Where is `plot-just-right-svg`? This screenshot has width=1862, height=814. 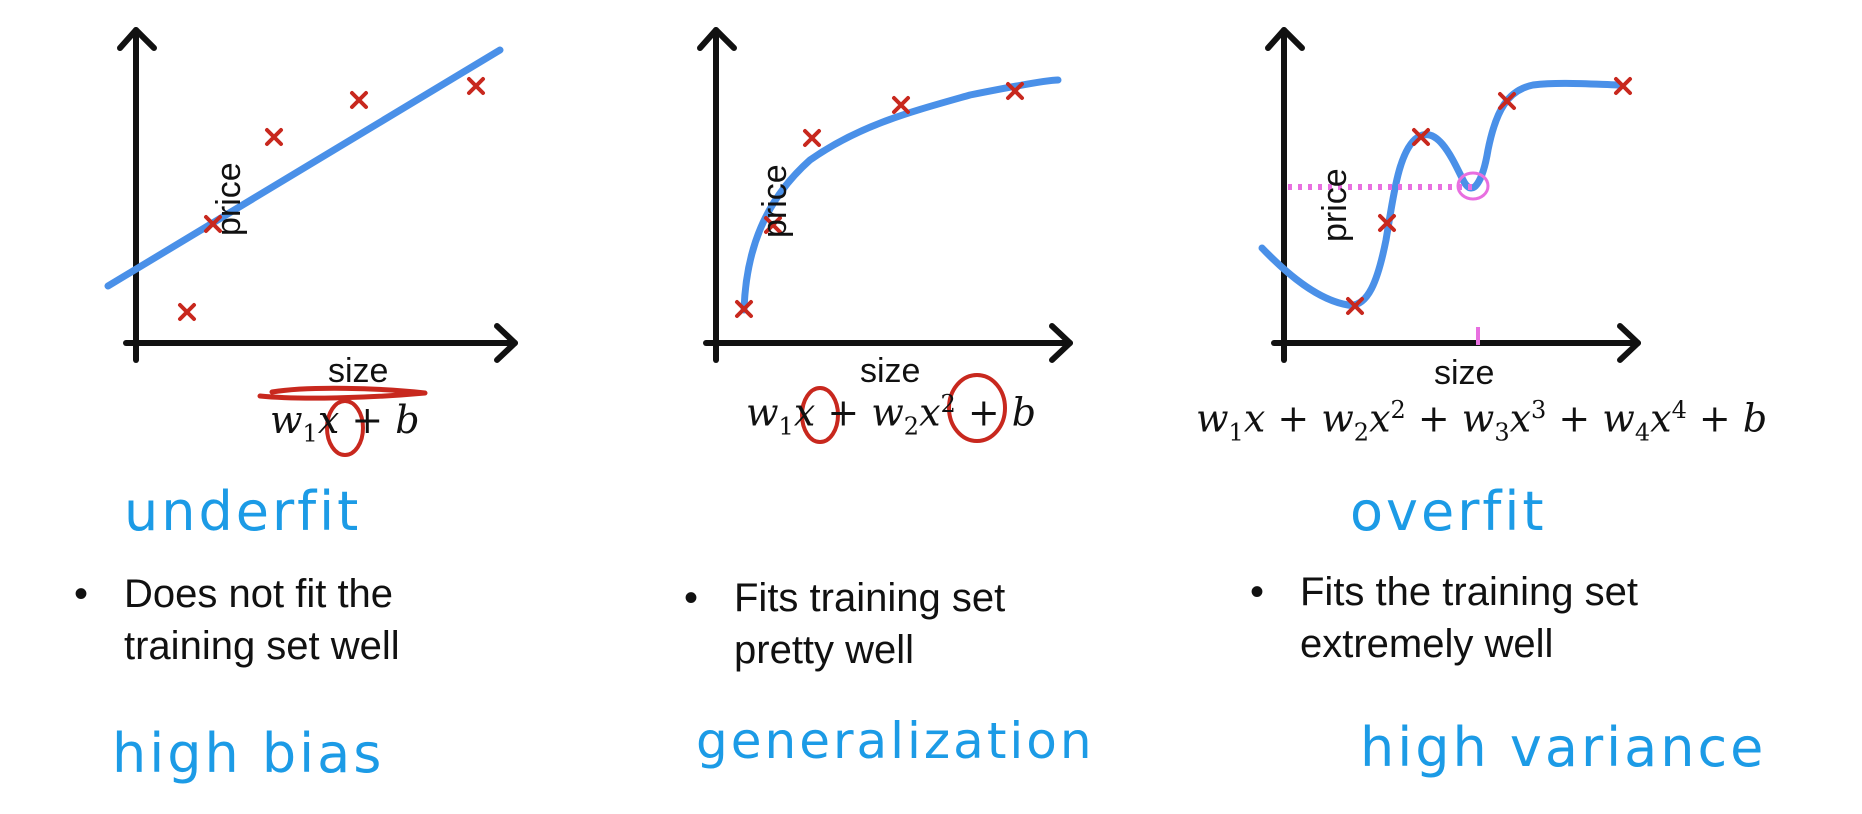 plot-just-right-svg is located at coordinates (885, 235).